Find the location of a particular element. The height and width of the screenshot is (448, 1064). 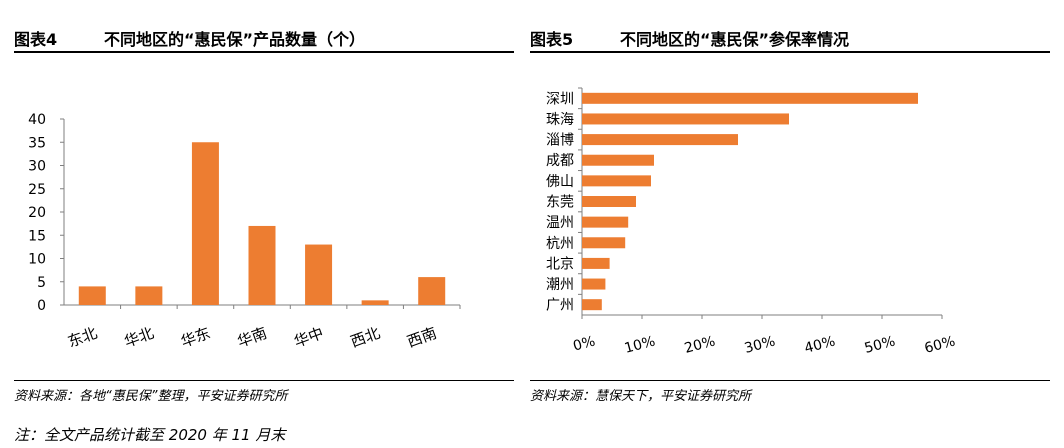

bar-西南 is located at coordinates (432, 291).